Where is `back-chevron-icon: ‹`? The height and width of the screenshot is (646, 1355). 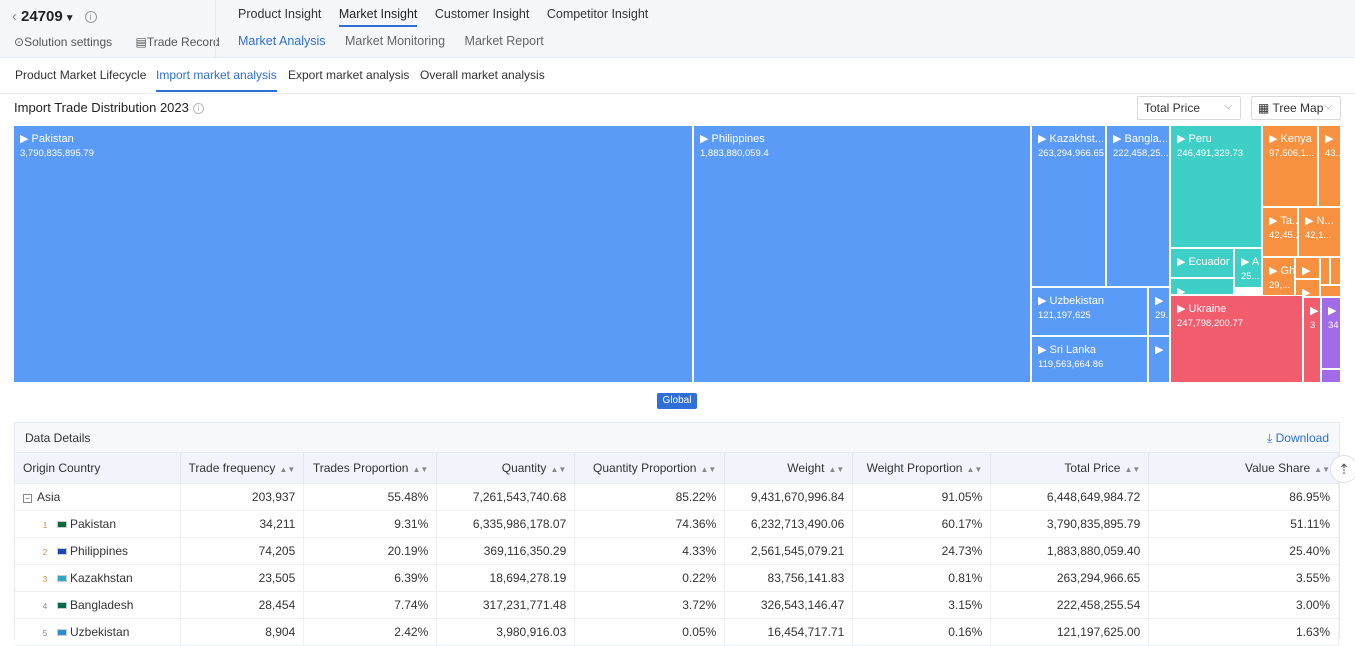 back-chevron-icon: ‹ is located at coordinates (14, 16).